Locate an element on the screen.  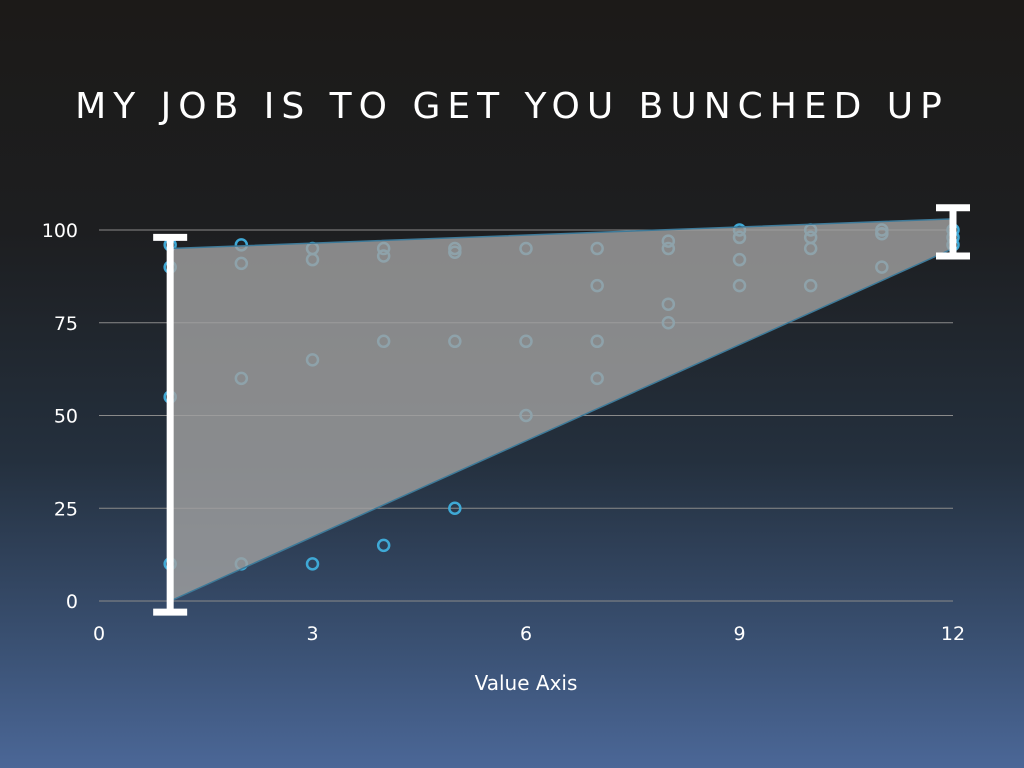
y-axis-tick-labels: 0 25 50 75 100 is located at coordinates (60, 416).